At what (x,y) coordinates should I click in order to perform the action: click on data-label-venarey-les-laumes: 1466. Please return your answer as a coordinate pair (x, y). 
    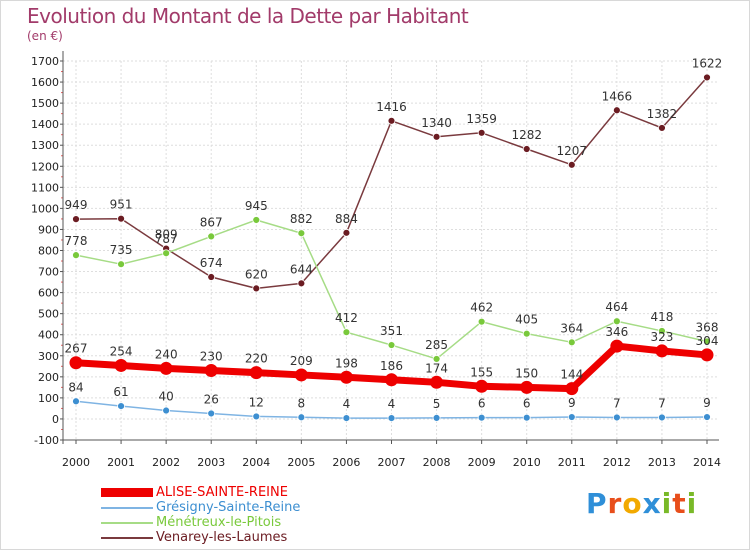
    Looking at the image, I should click on (617, 96).